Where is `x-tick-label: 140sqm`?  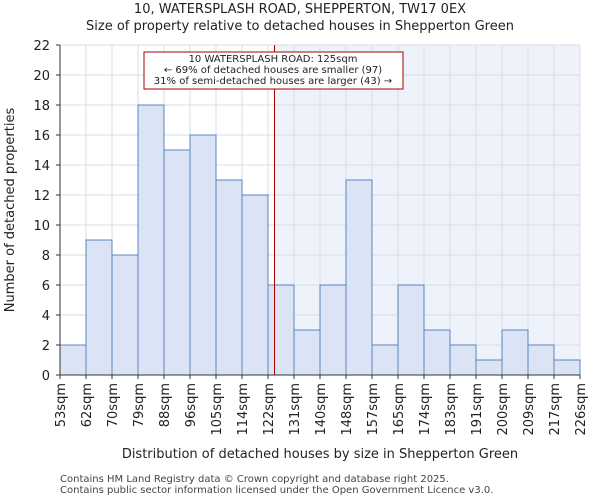
x-tick-label: 140sqm is located at coordinates (321, 409).